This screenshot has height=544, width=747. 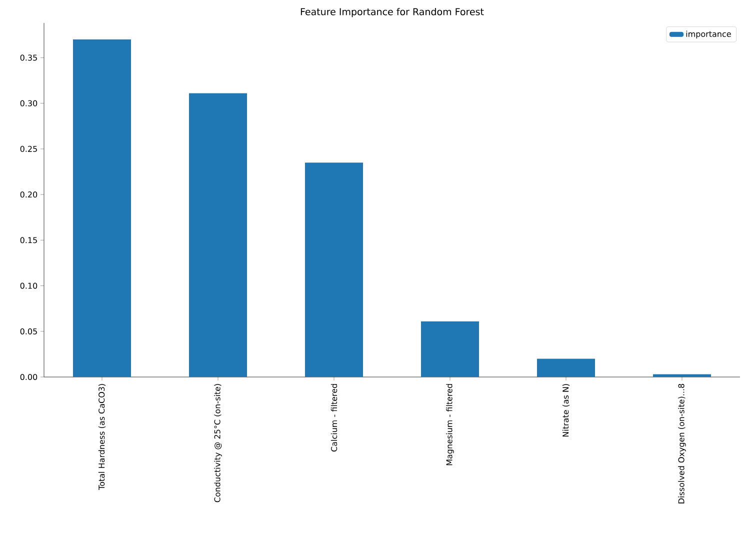 What do you see at coordinates (29, 285) in the screenshot?
I see `y-tick-label: 0.10` at bounding box center [29, 285].